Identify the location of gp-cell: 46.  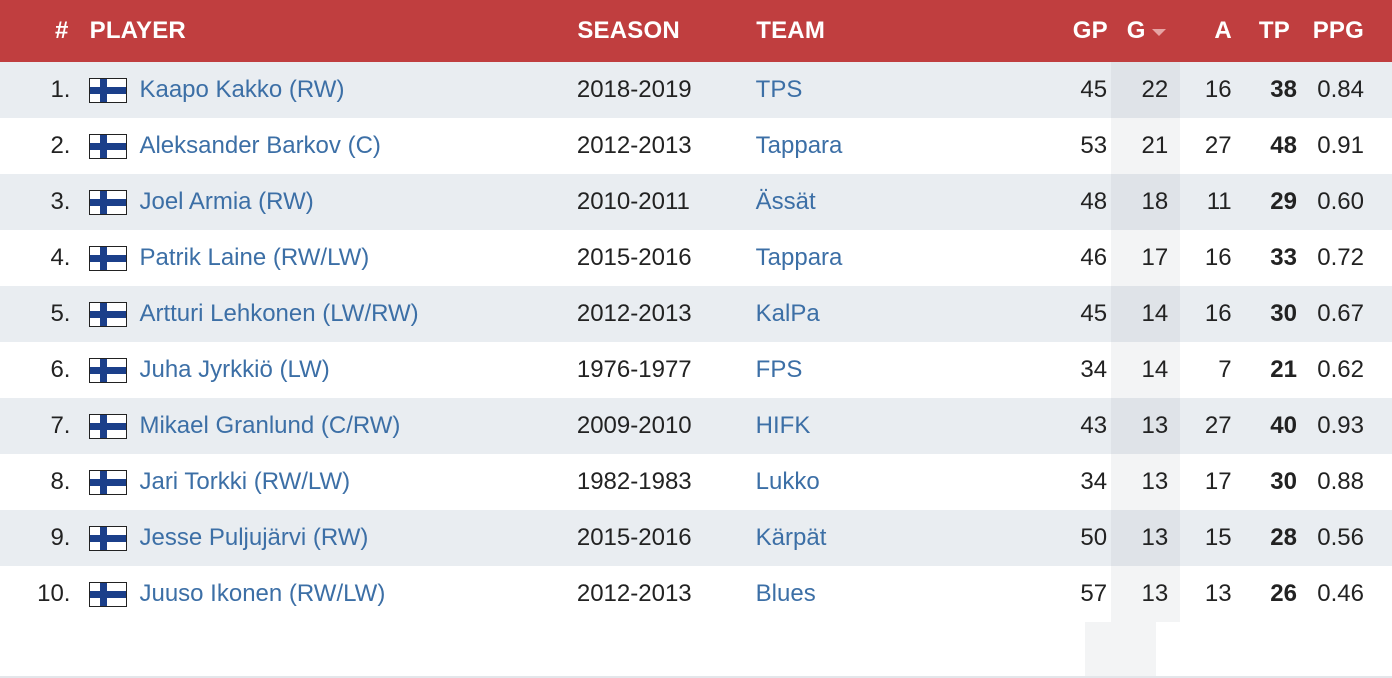
(1094, 257).